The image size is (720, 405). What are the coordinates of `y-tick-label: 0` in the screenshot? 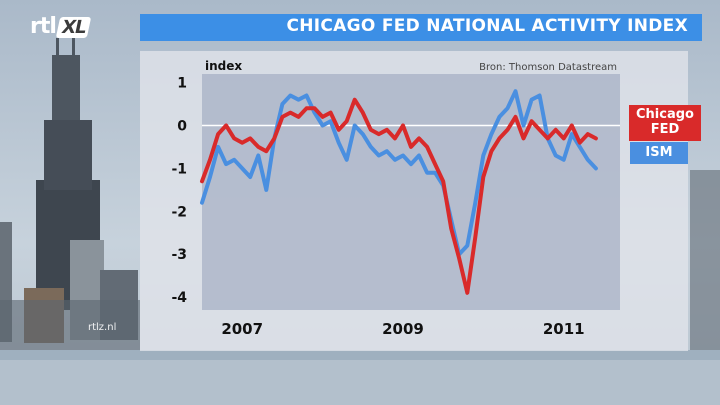 It's located at (182, 126).